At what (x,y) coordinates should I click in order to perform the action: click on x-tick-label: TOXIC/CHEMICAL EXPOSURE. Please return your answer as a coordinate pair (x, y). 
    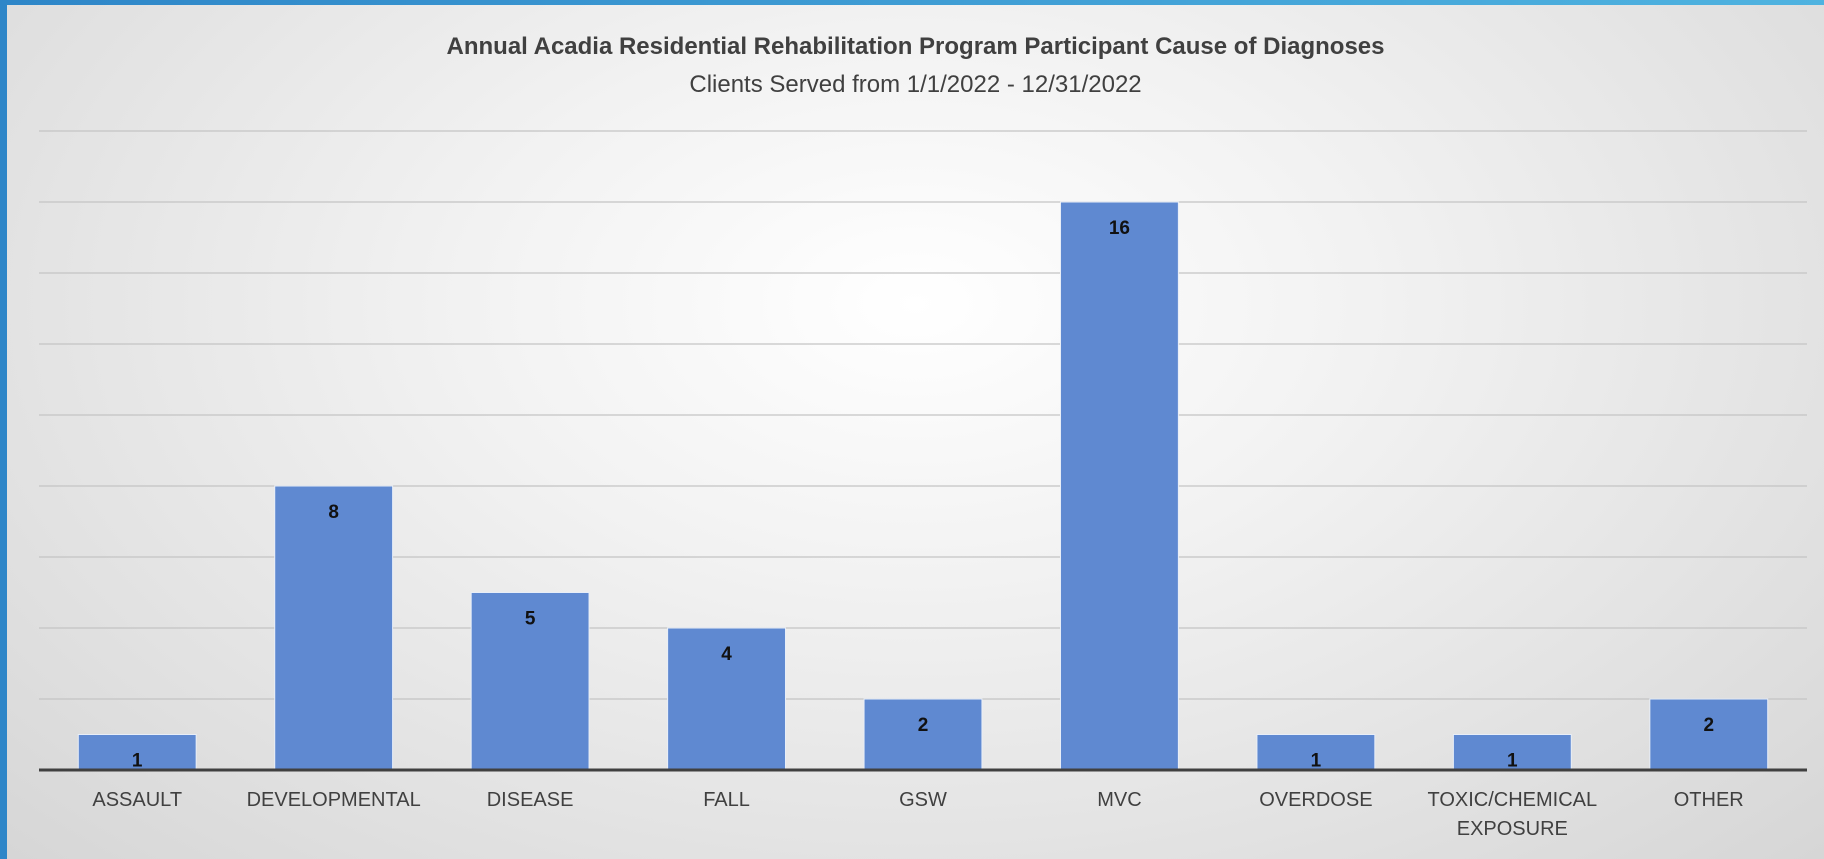
    Looking at the image, I should click on (1512, 814).